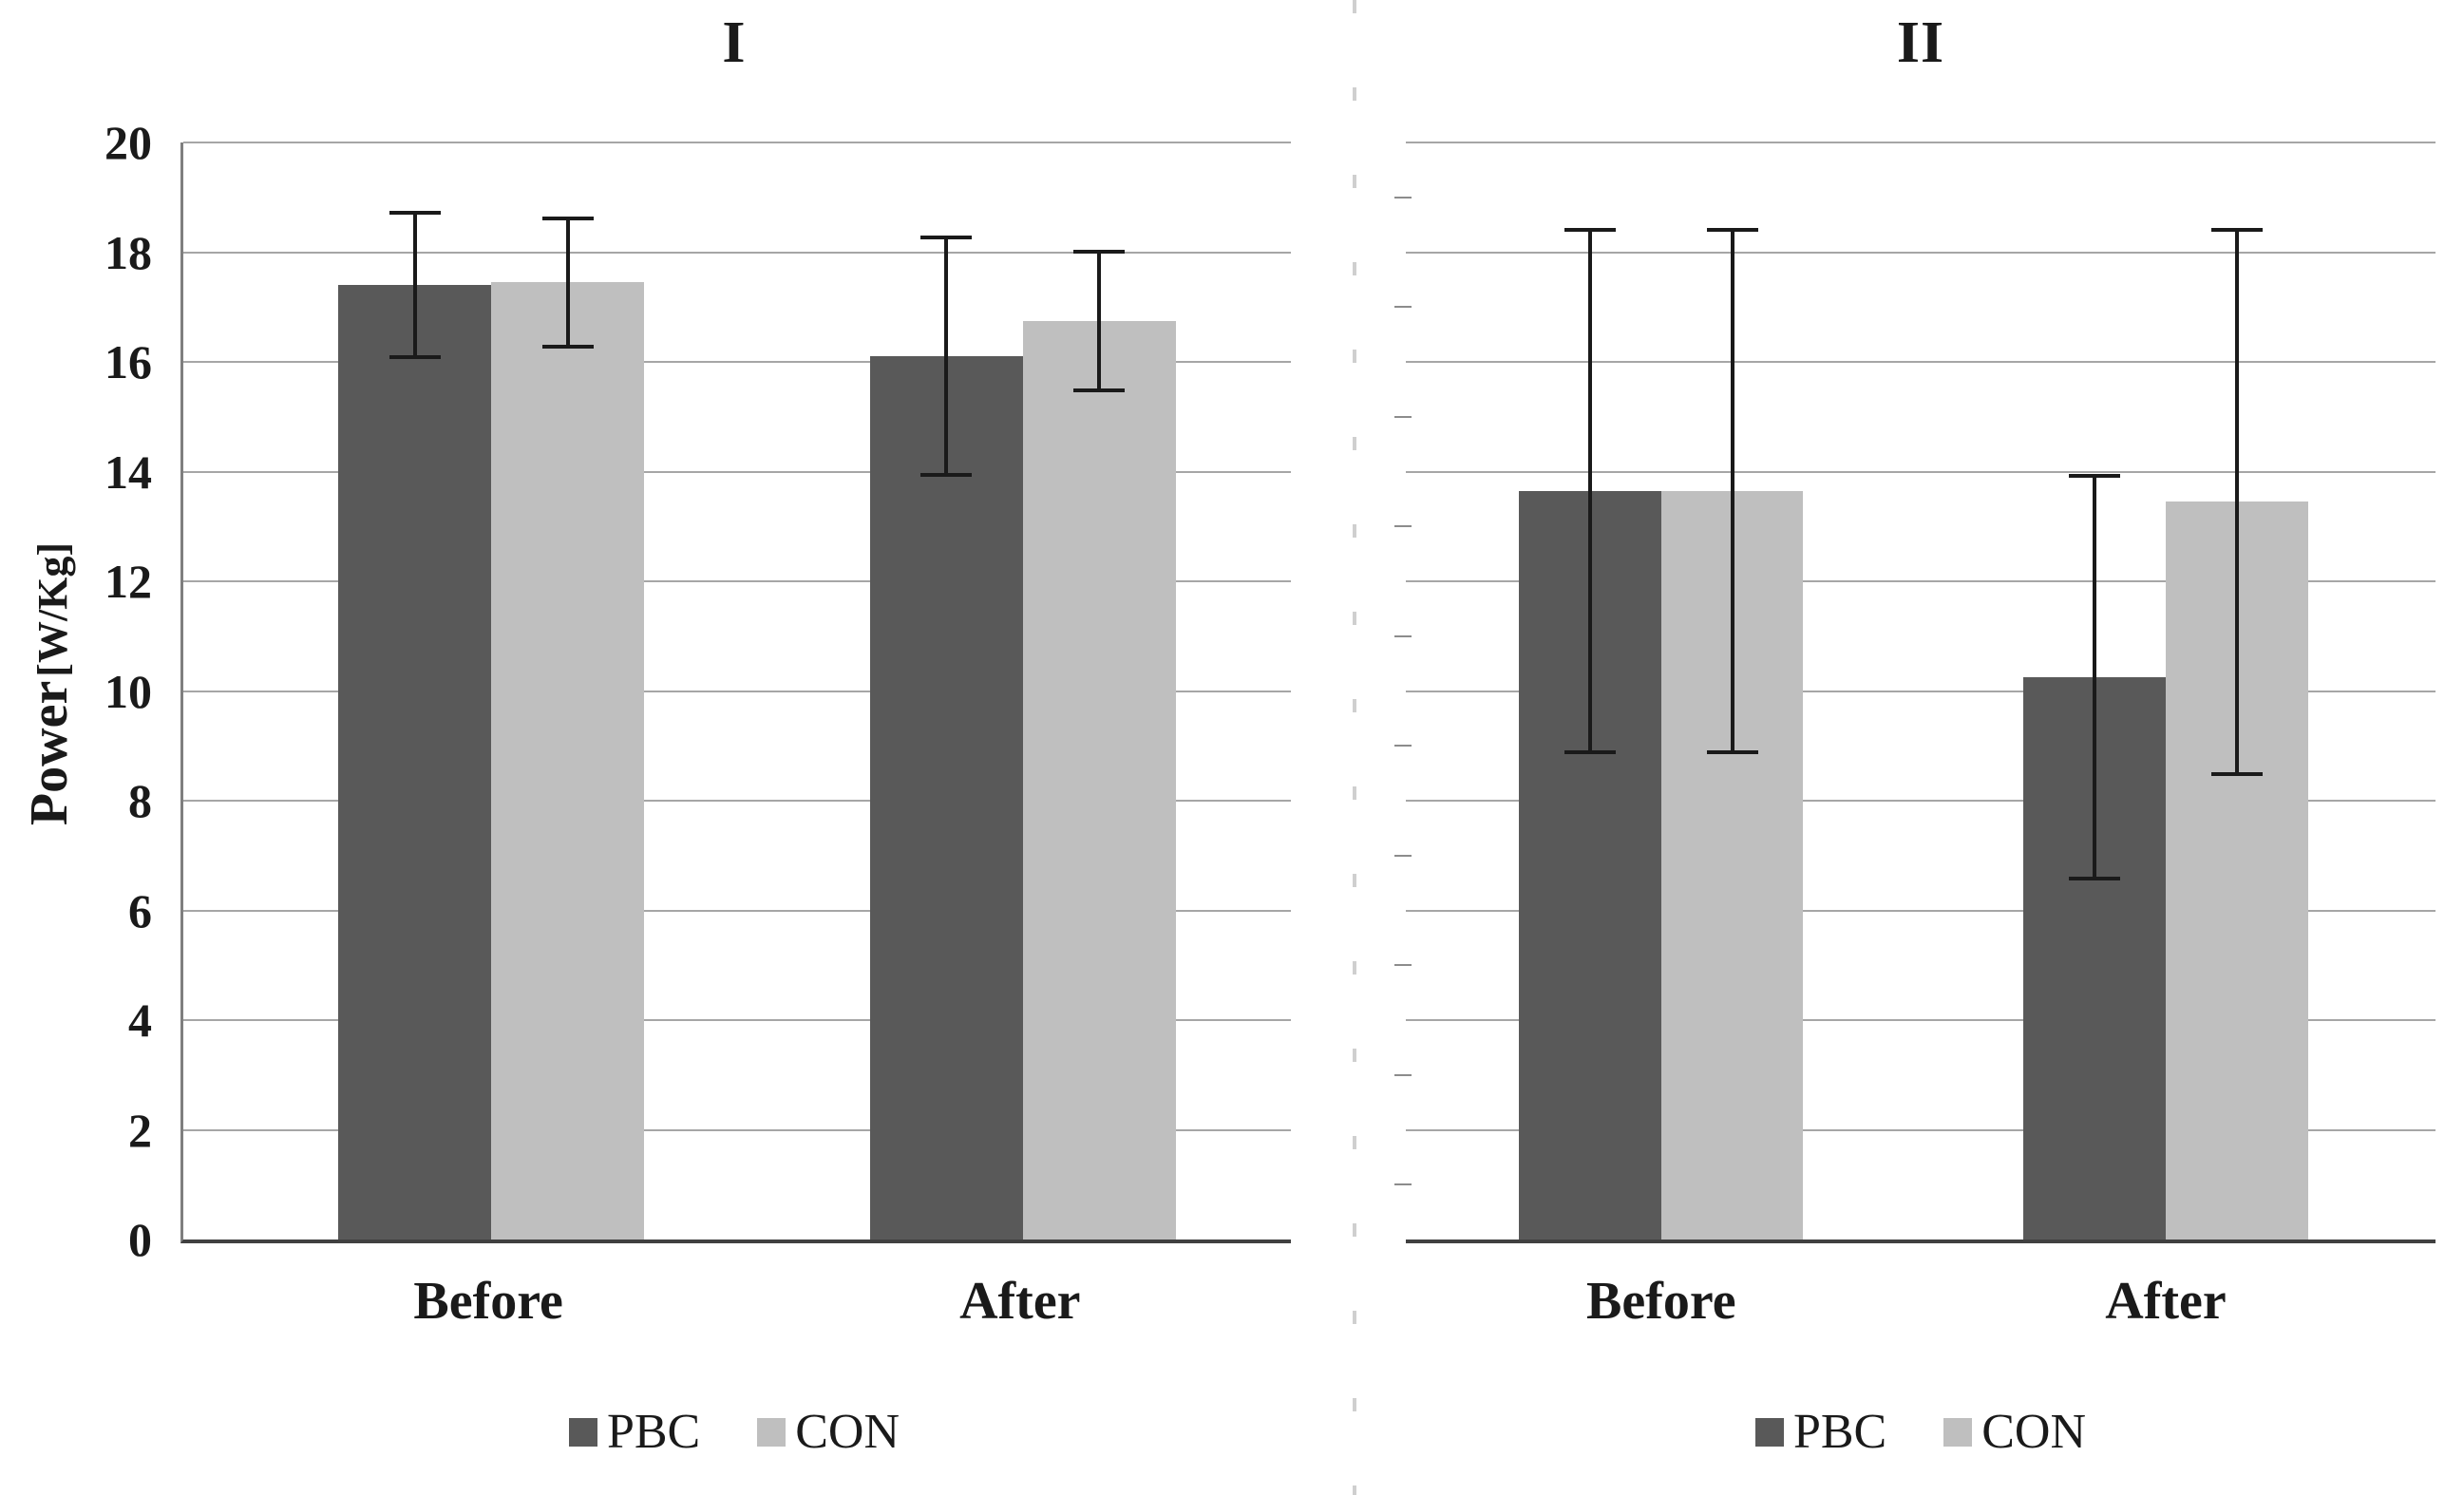  Describe the element at coordinates (1921, 1432) in the screenshot. I see `panel-II-legend: PBC CON` at that location.